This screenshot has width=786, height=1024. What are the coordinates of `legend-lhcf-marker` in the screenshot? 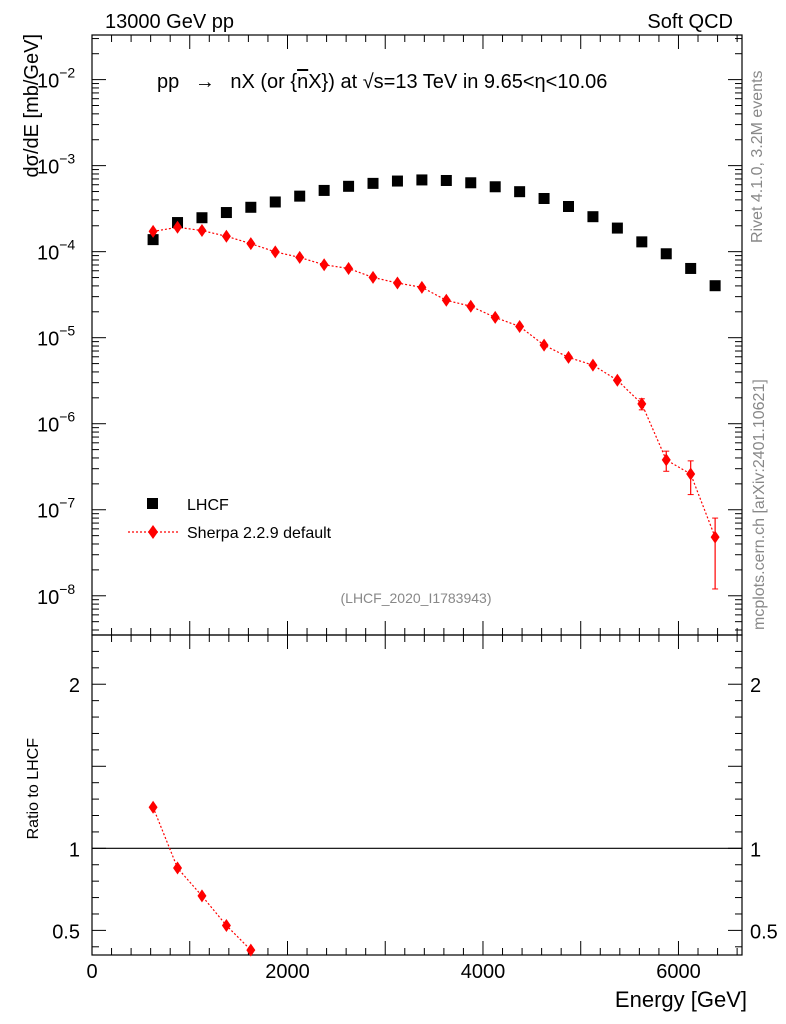 It's located at (152, 503).